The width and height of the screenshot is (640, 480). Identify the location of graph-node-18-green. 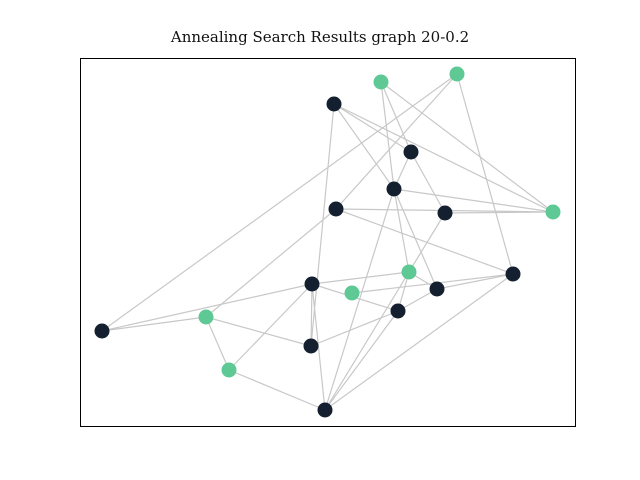
(457, 74).